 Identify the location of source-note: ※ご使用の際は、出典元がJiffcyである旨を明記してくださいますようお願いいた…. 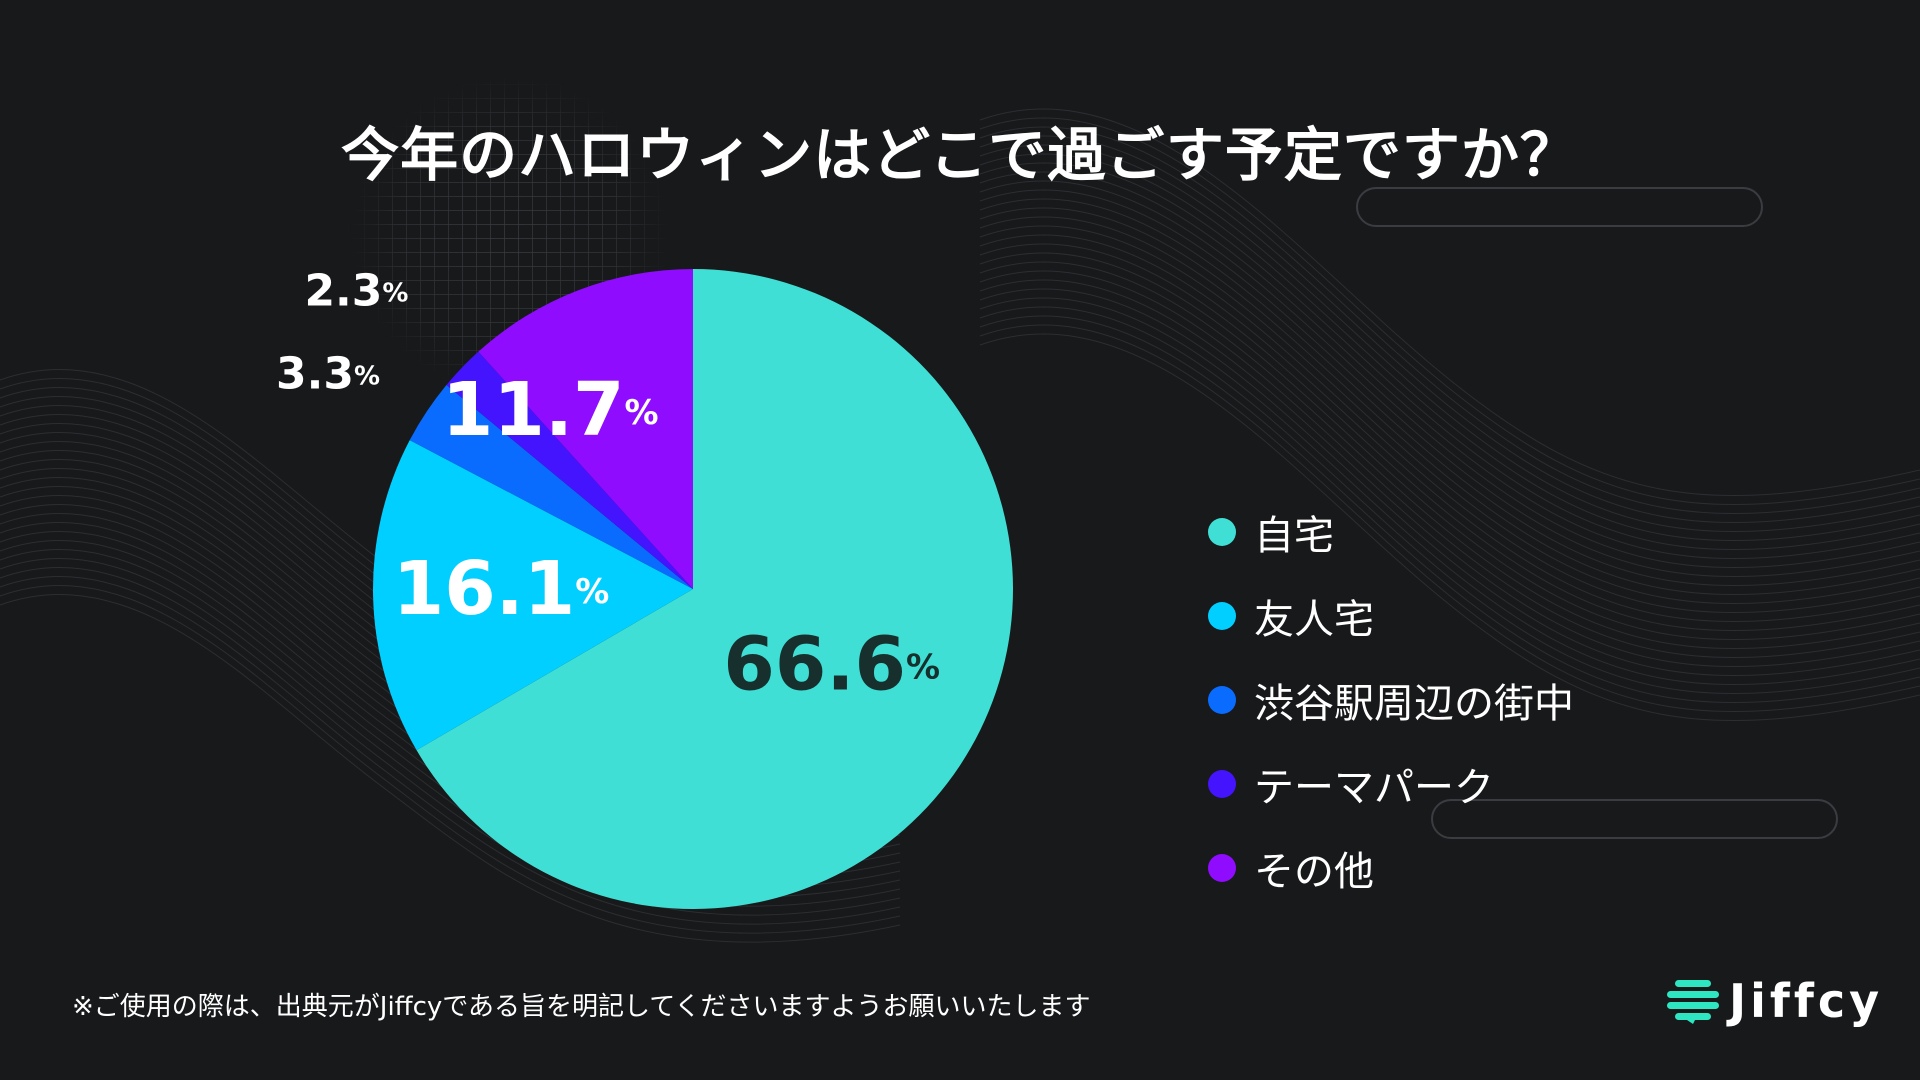
(581, 1007).